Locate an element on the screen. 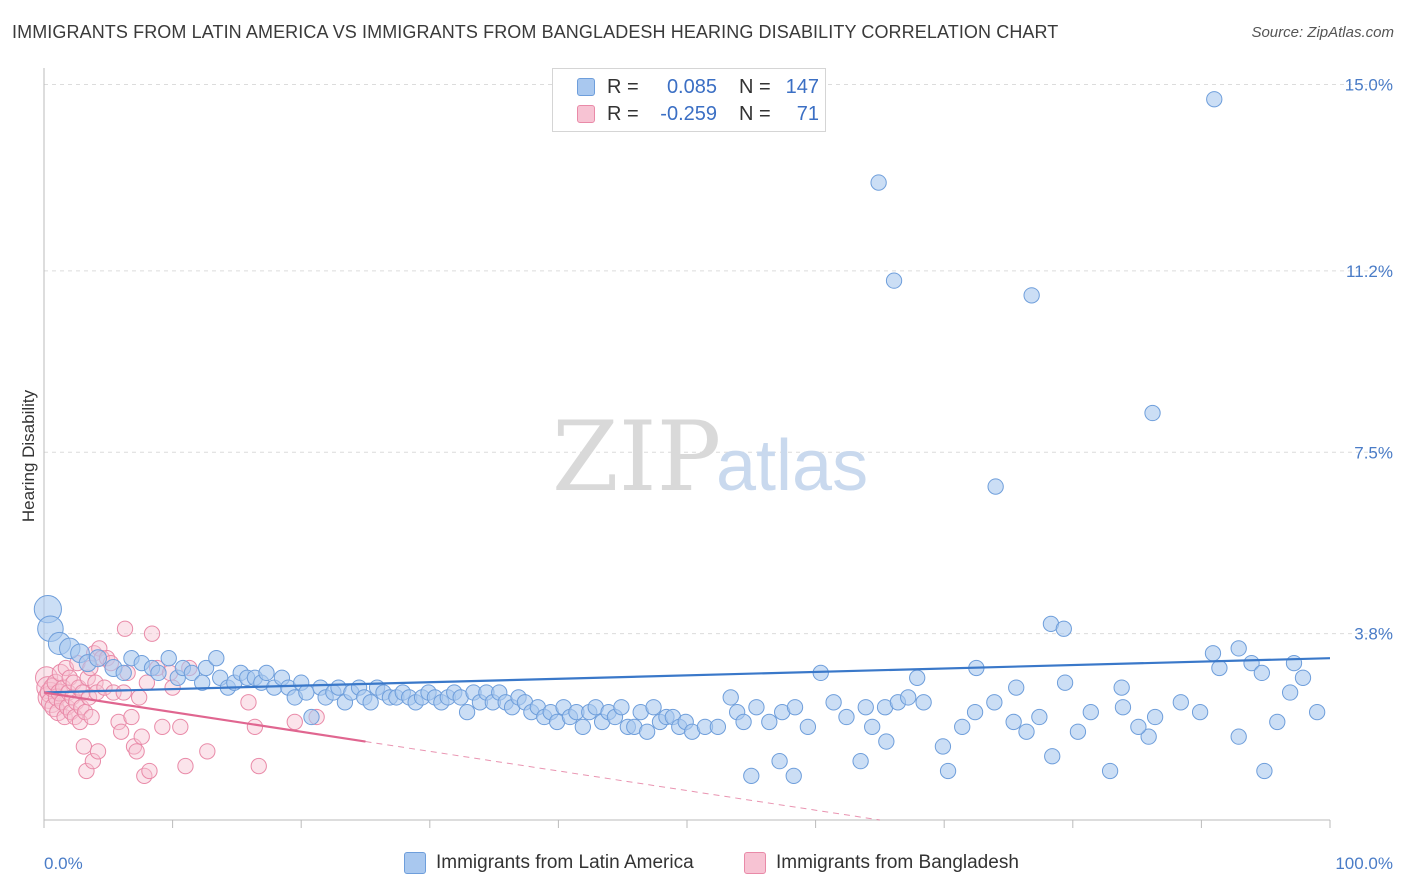 This screenshot has width=1406, height=892. trend-line-bangladesh-extrapolated is located at coordinates (622, 781).